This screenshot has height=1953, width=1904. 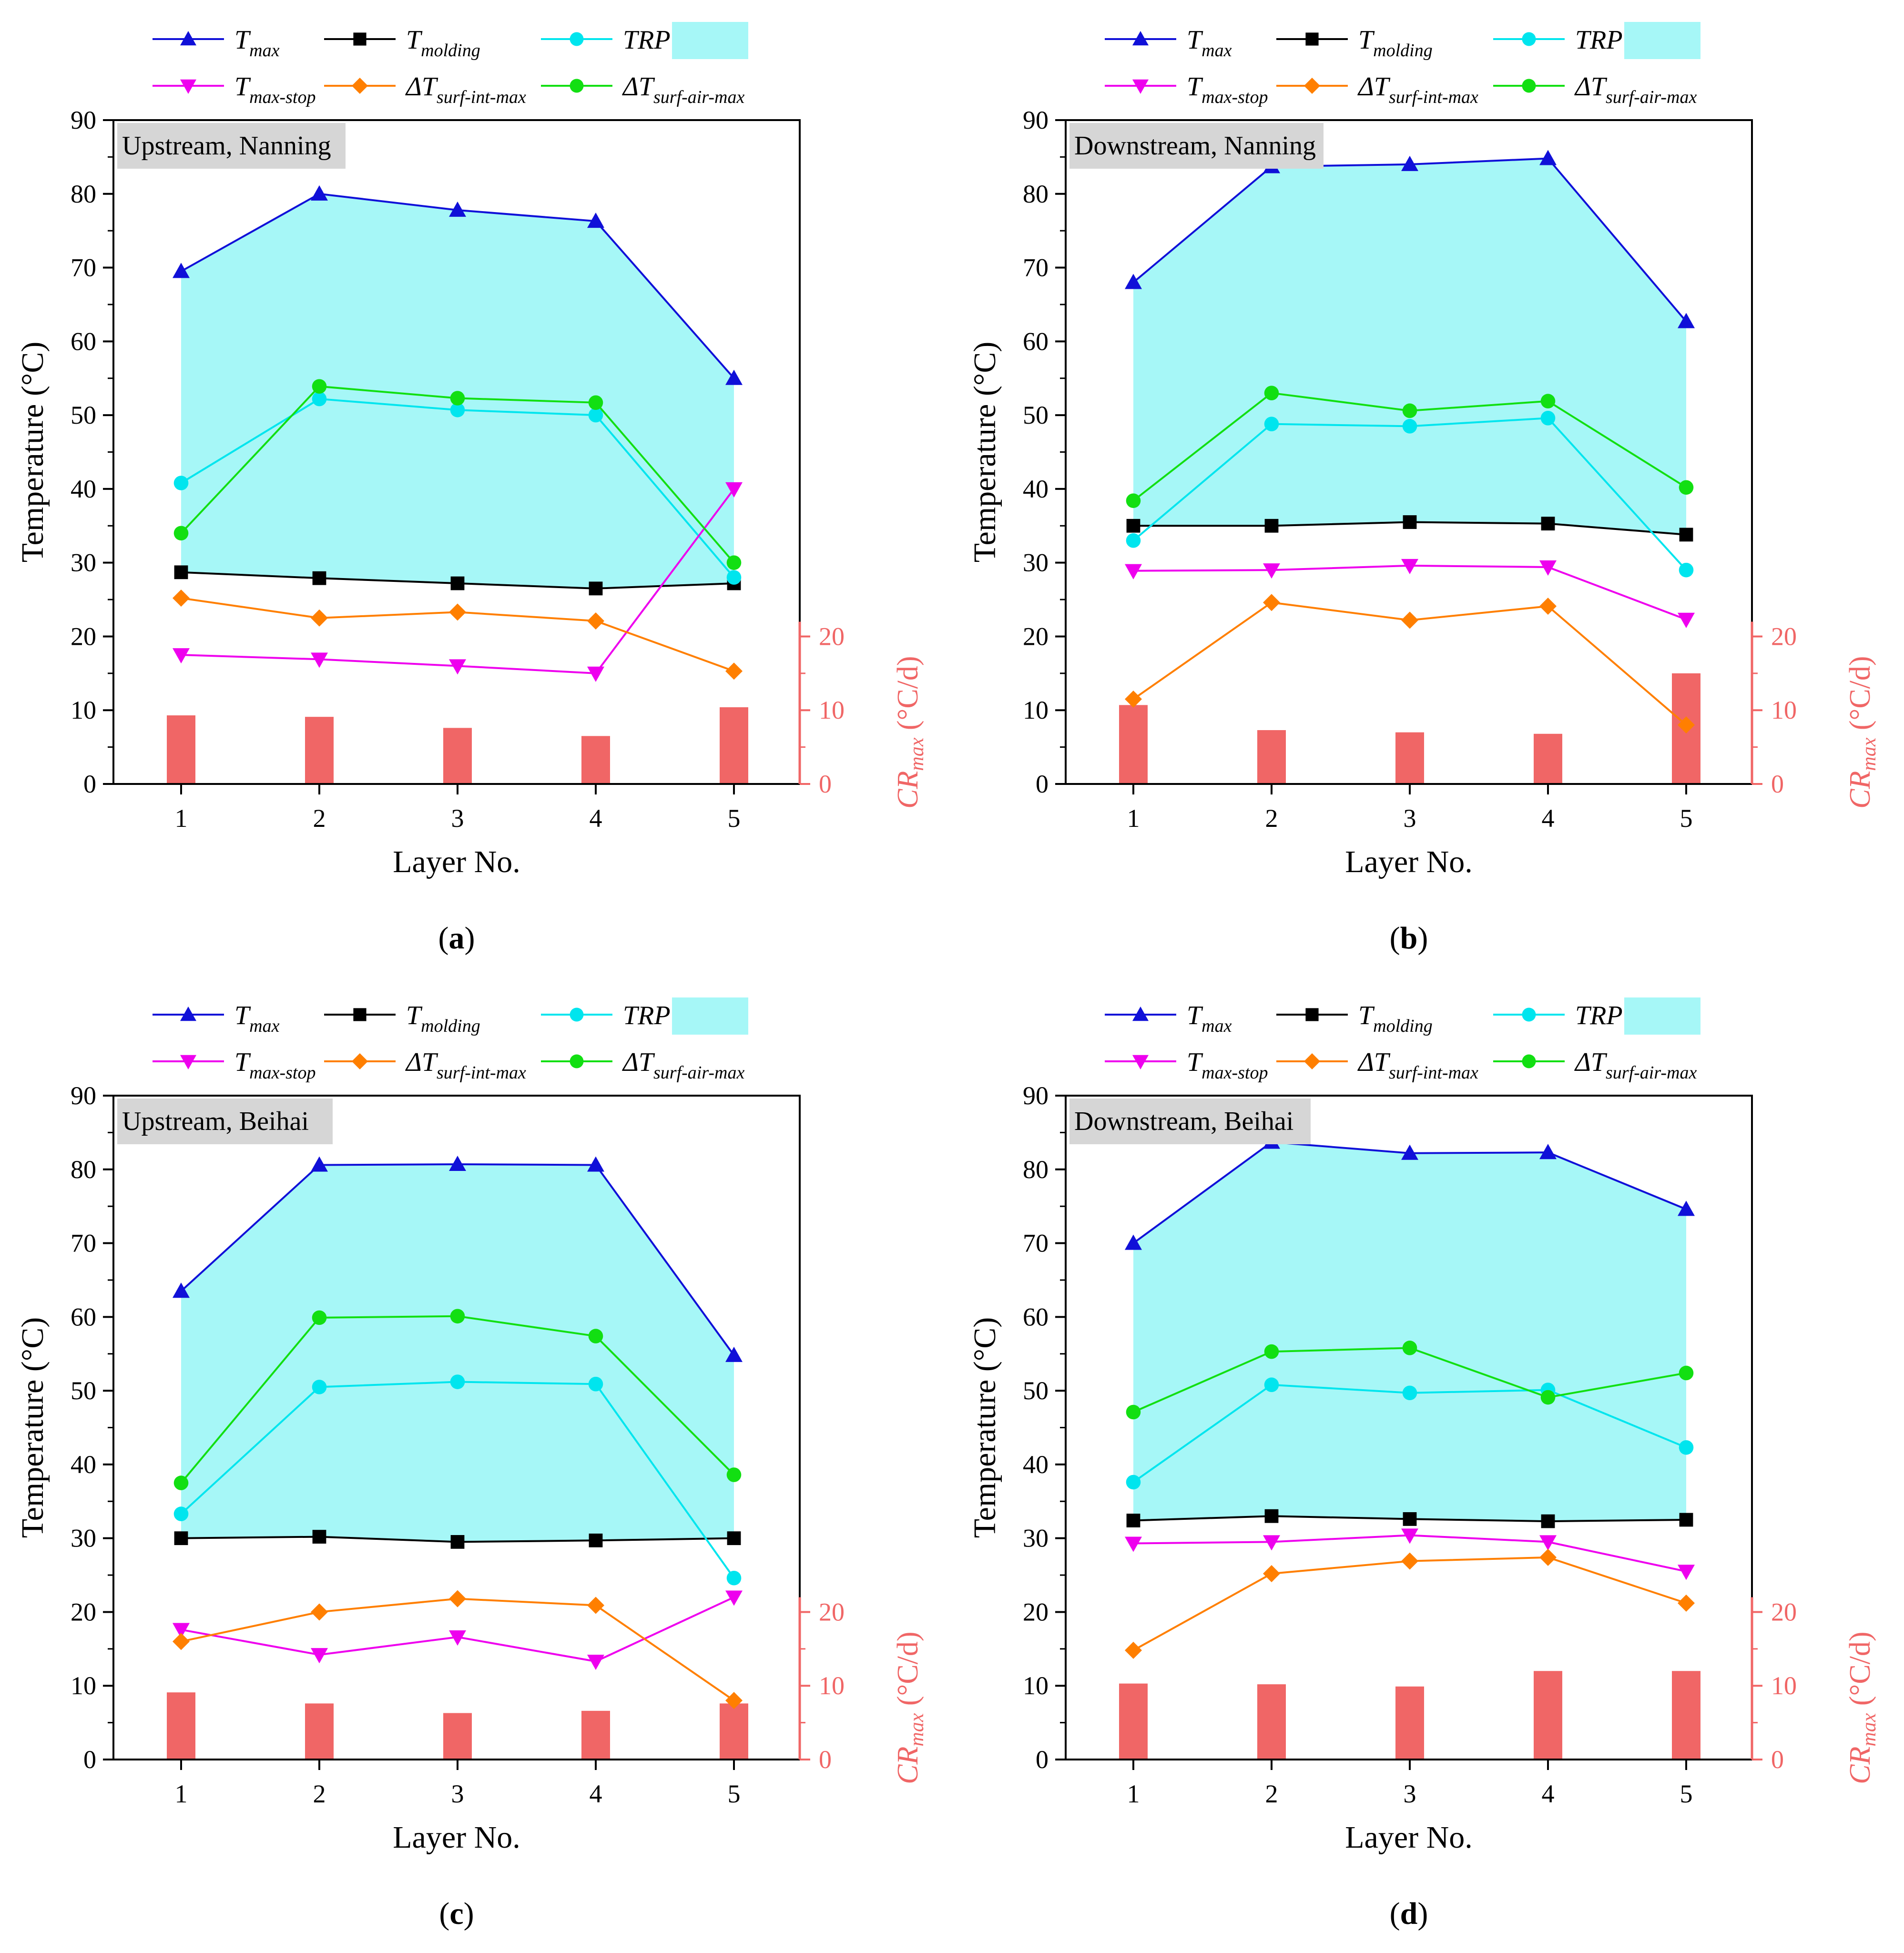 I want to click on y-tick-label: 70, so click(x=83, y=268).